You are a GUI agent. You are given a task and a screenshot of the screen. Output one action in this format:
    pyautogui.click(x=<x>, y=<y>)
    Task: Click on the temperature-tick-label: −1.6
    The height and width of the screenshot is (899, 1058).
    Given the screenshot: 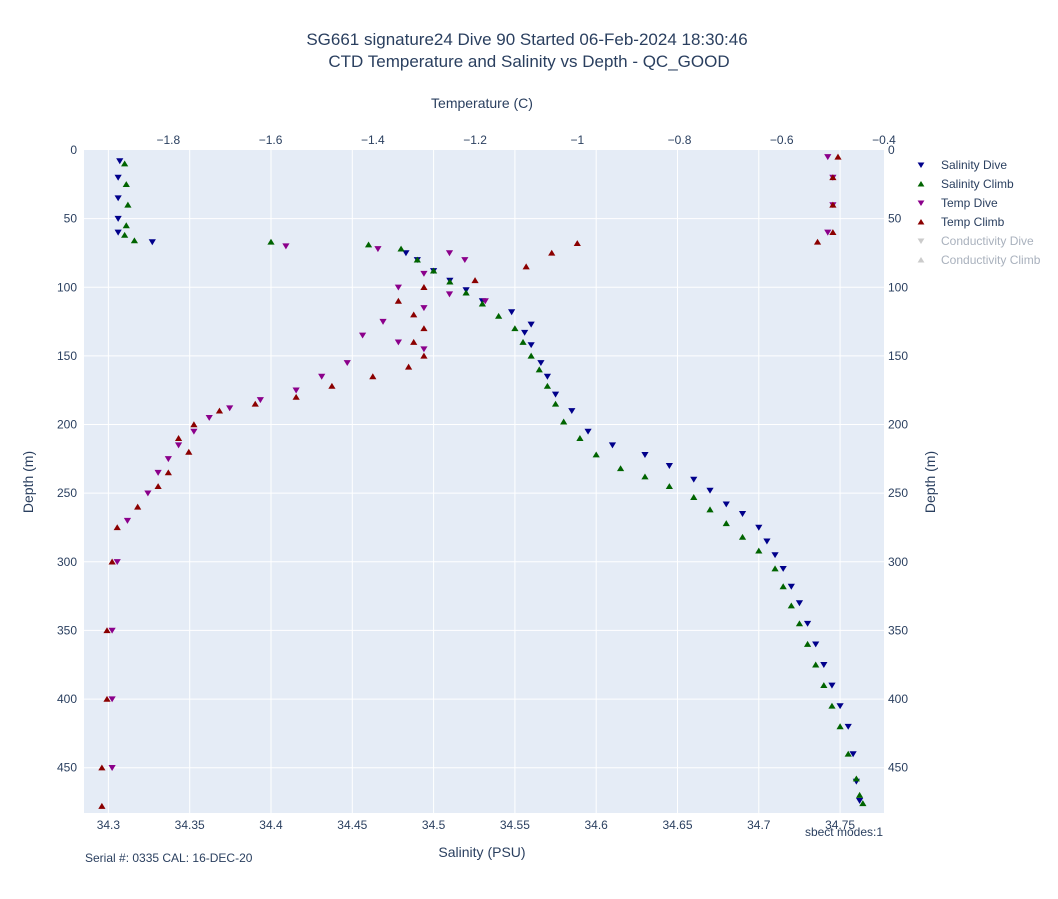 What is the action you would take?
    pyautogui.click(x=271, y=140)
    